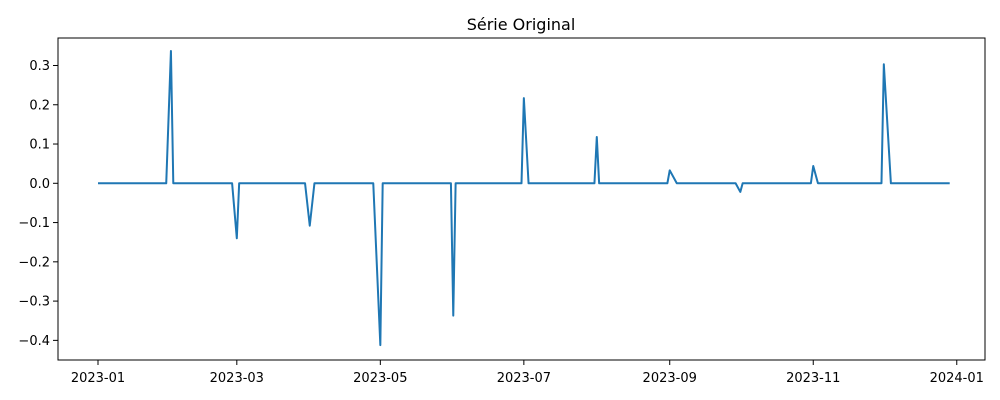 The width and height of the screenshot is (1000, 400). Describe the element at coordinates (237, 378) in the screenshot. I see `x-tick-label-1: 2023-03` at that location.